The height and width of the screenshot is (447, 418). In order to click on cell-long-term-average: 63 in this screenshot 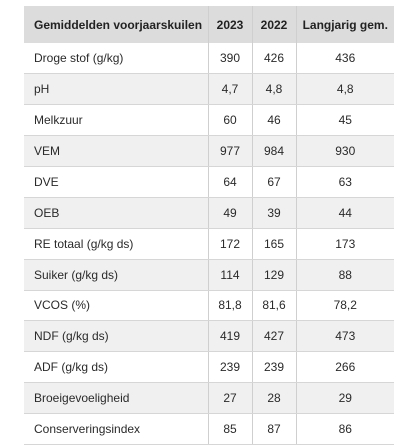, I will do `click(344, 182)`.